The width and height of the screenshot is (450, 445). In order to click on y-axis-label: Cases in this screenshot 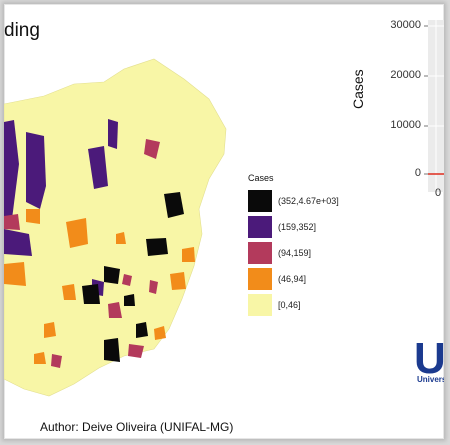, I will do `click(358, 89)`.